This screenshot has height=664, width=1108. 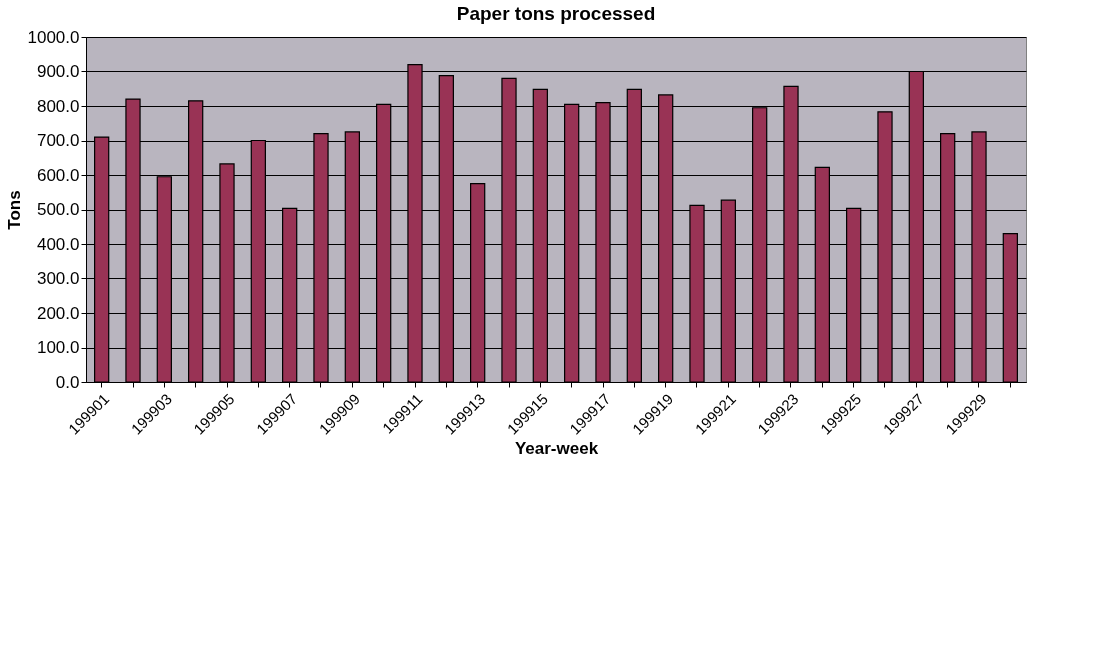 What do you see at coordinates (58, 175) in the screenshot?
I see `y-tick-label: 600.0` at bounding box center [58, 175].